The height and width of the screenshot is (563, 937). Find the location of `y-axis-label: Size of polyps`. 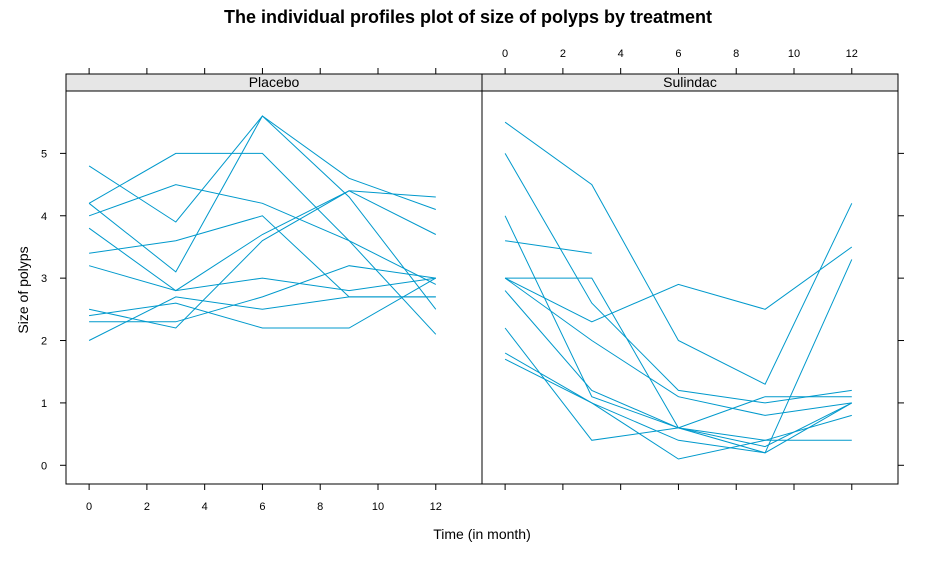

y-axis-label: Size of polyps is located at coordinates (23, 289).